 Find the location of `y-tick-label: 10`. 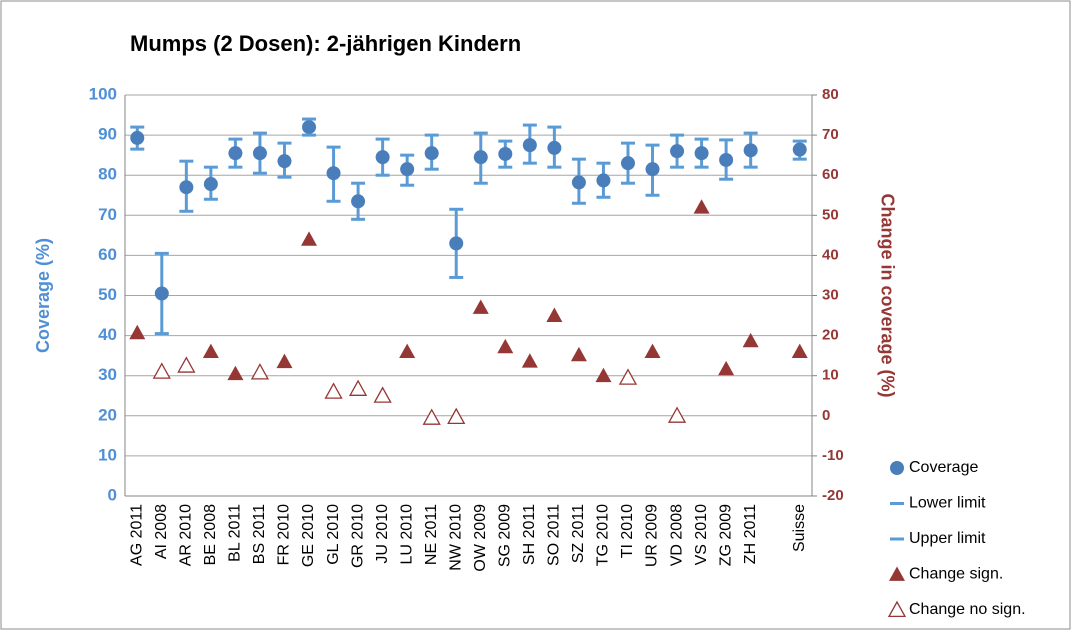

y-tick-label: 10 is located at coordinates (107, 454).